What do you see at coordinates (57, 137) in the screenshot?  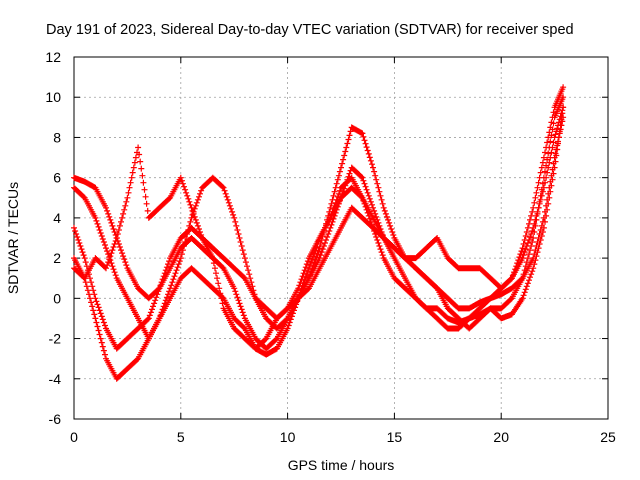 I see `y-tick-label: 8` at bounding box center [57, 137].